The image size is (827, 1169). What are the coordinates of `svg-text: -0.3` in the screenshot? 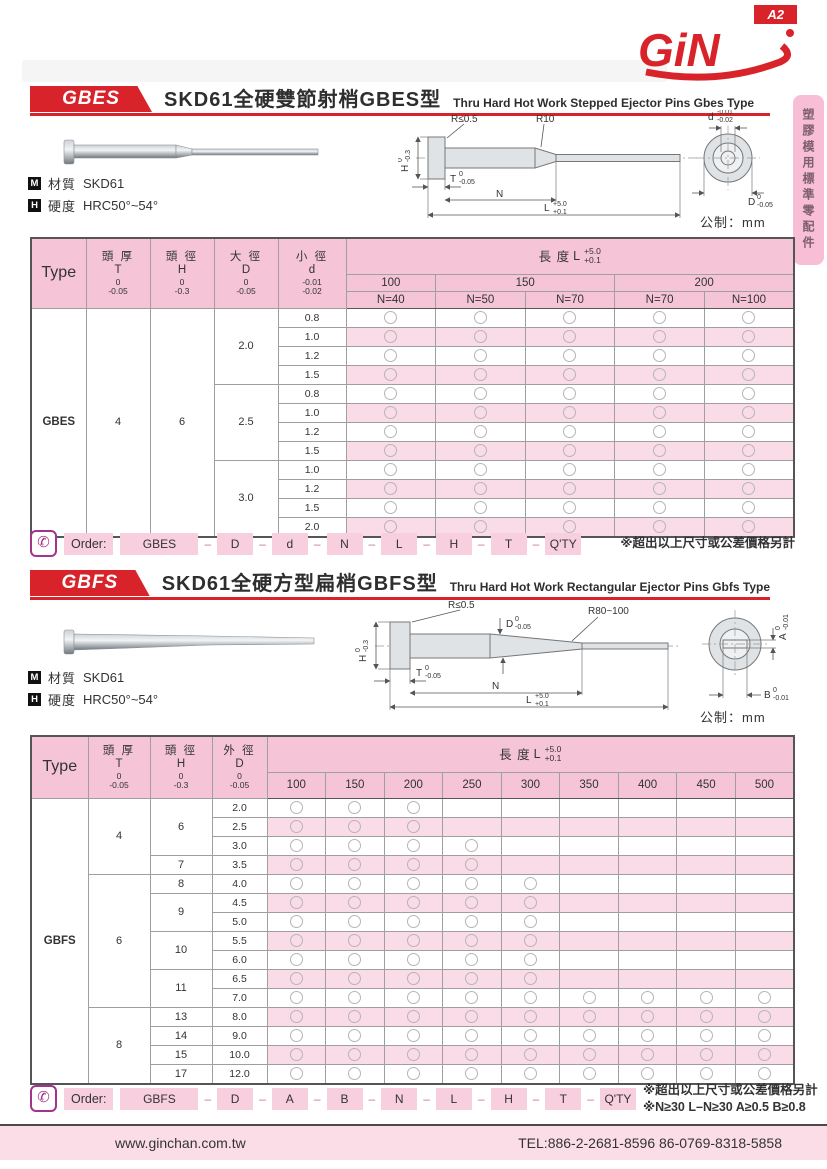 It's located at (366, 646).